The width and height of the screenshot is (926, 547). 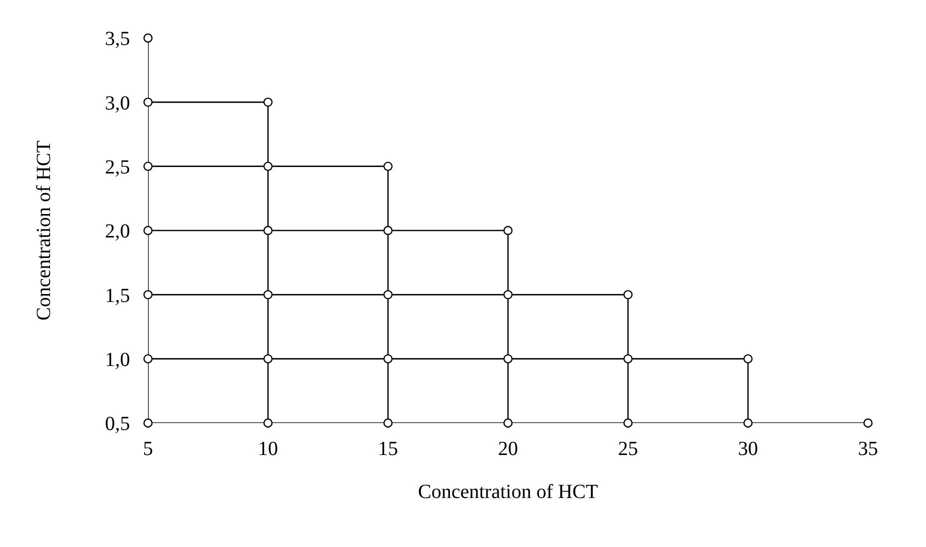 What do you see at coordinates (388, 449) in the screenshot?
I see `x-tick-label: 15` at bounding box center [388, 449].